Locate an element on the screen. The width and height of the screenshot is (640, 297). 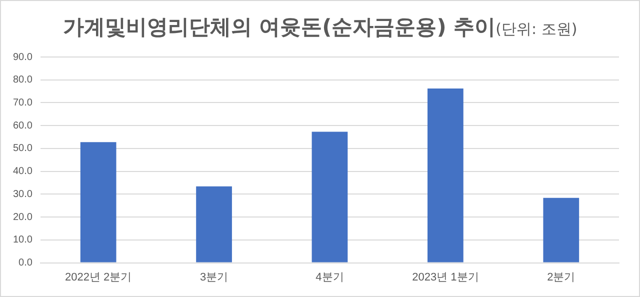
y-tick-label: 50.0 is located at coordinates (22, 148).